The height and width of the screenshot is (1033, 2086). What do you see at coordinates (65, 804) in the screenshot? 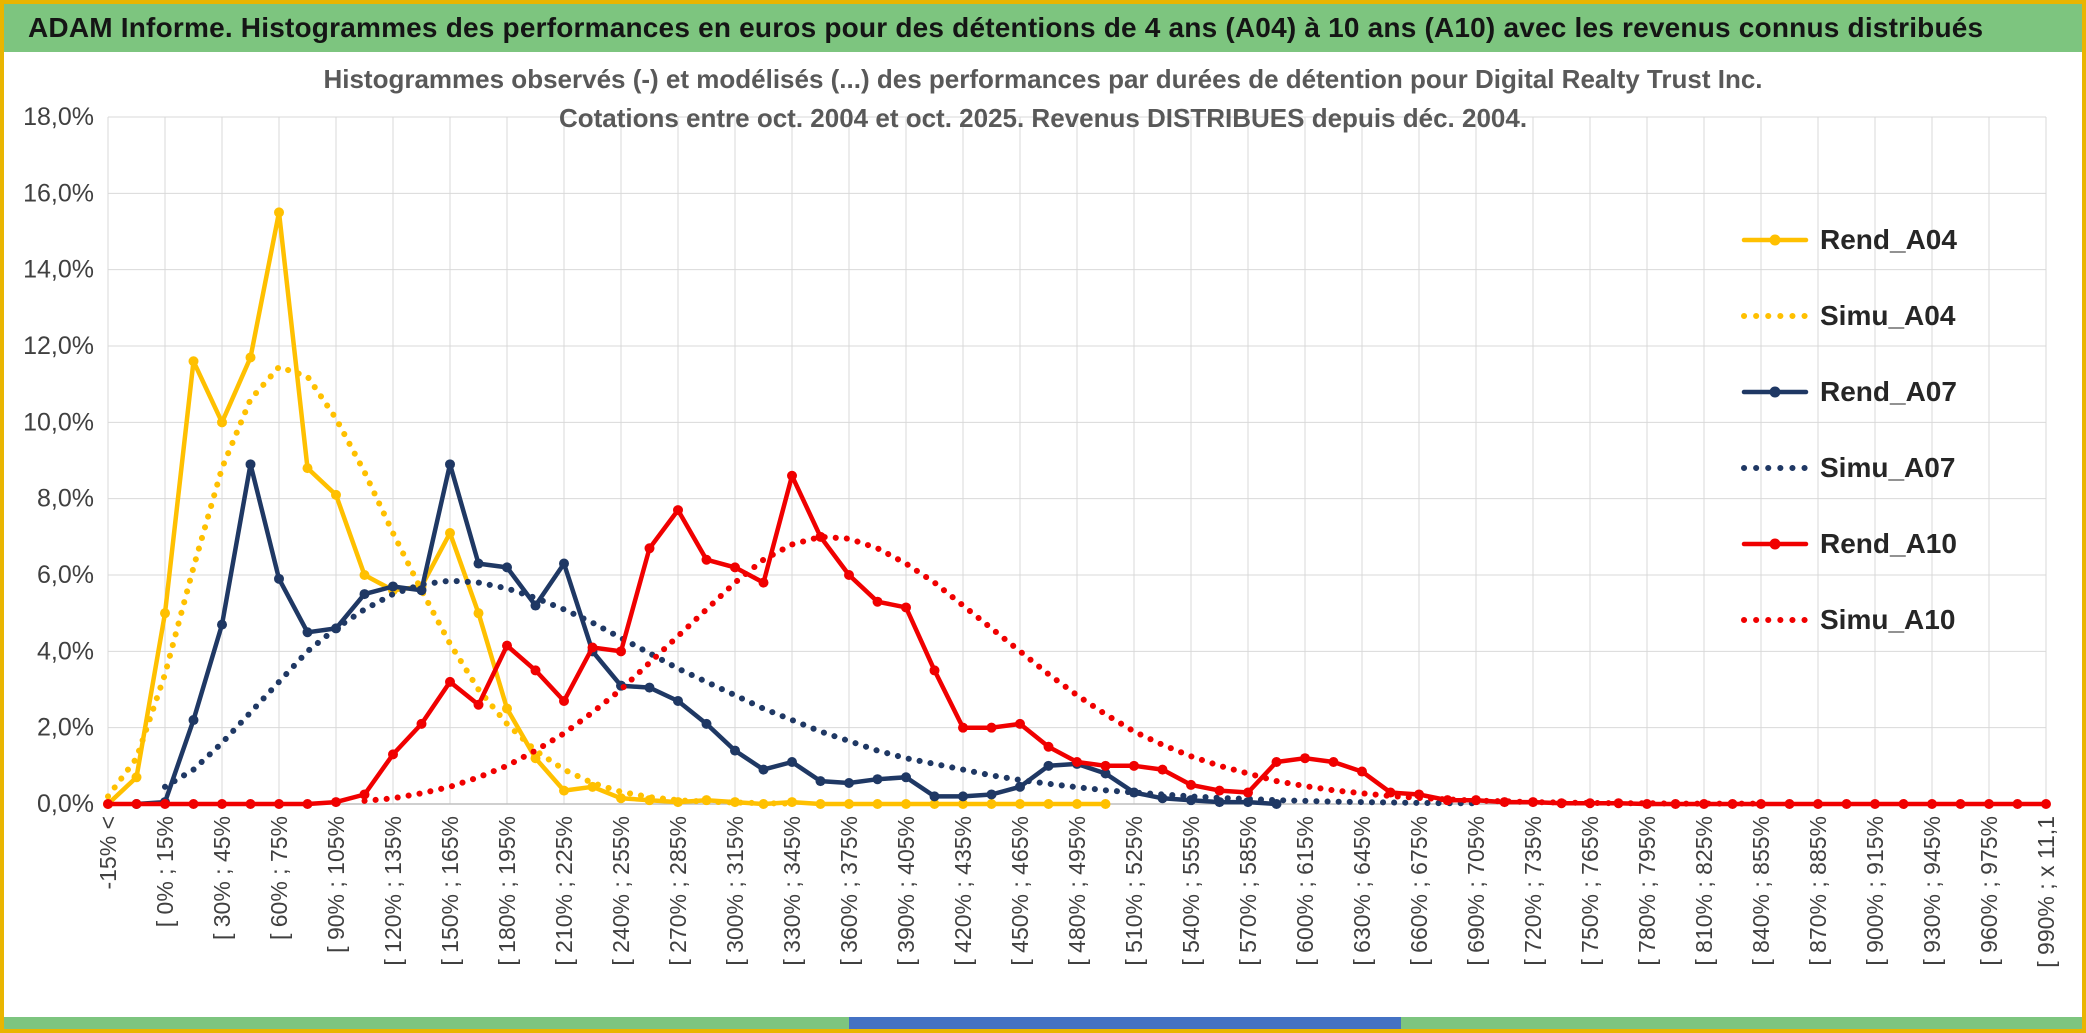
I see `svg-text: 0,0%` at bounding box center [65, 804].